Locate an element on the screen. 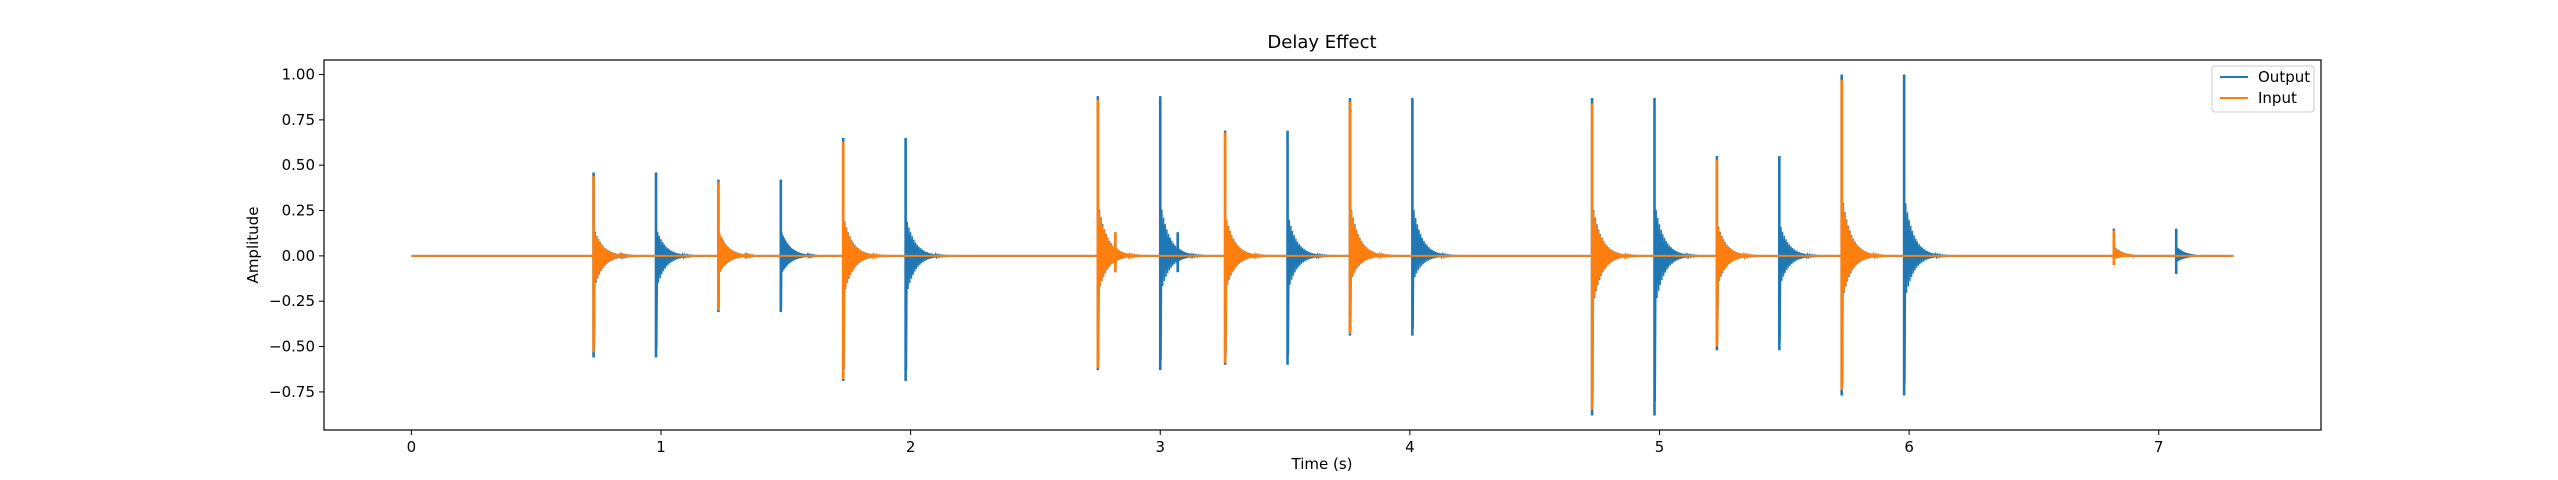  x-tick-label: 5 is located at coordinates (1660, 447).